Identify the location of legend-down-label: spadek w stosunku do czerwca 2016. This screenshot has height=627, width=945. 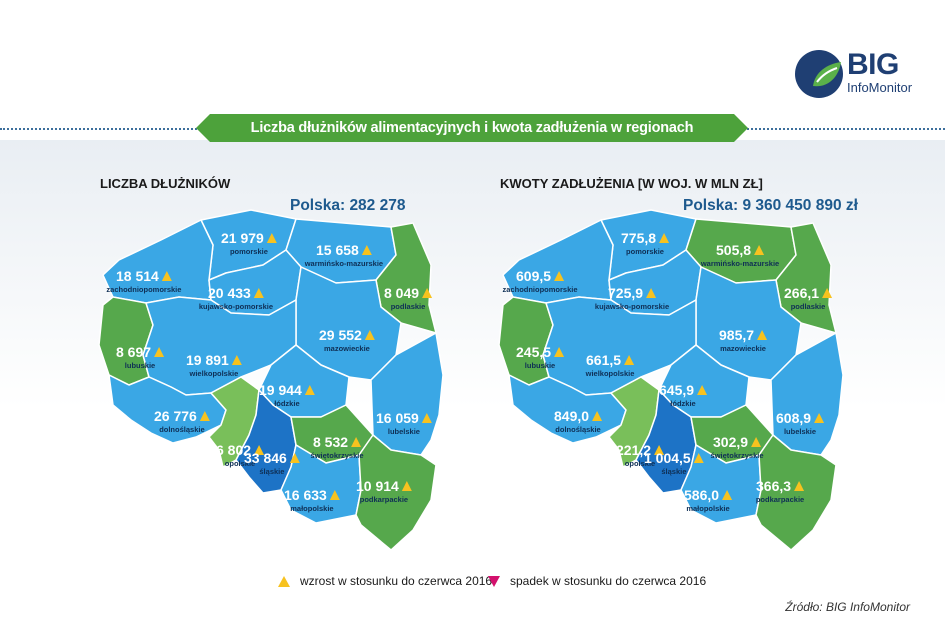
(608, 581).